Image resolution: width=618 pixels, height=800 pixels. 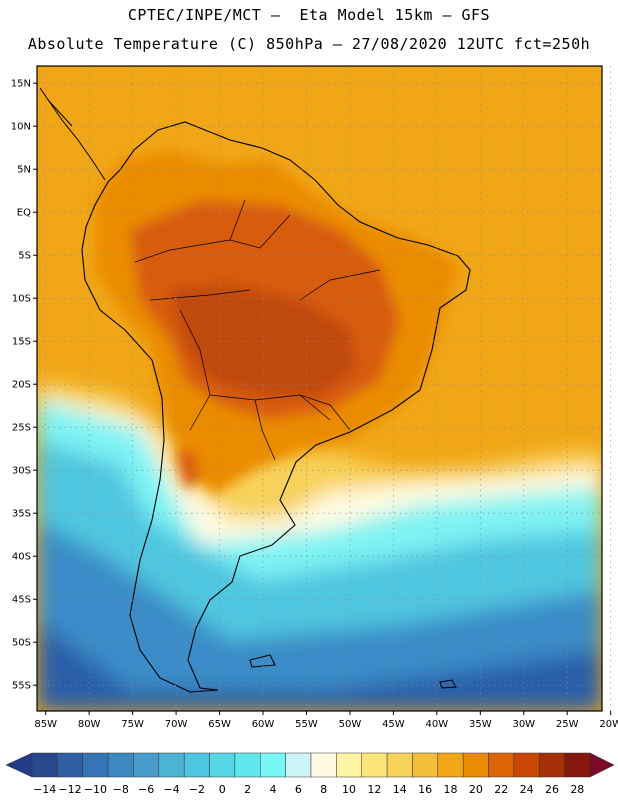 I want to click on lon-tick-label: 30W, so click(x=523, y=724).